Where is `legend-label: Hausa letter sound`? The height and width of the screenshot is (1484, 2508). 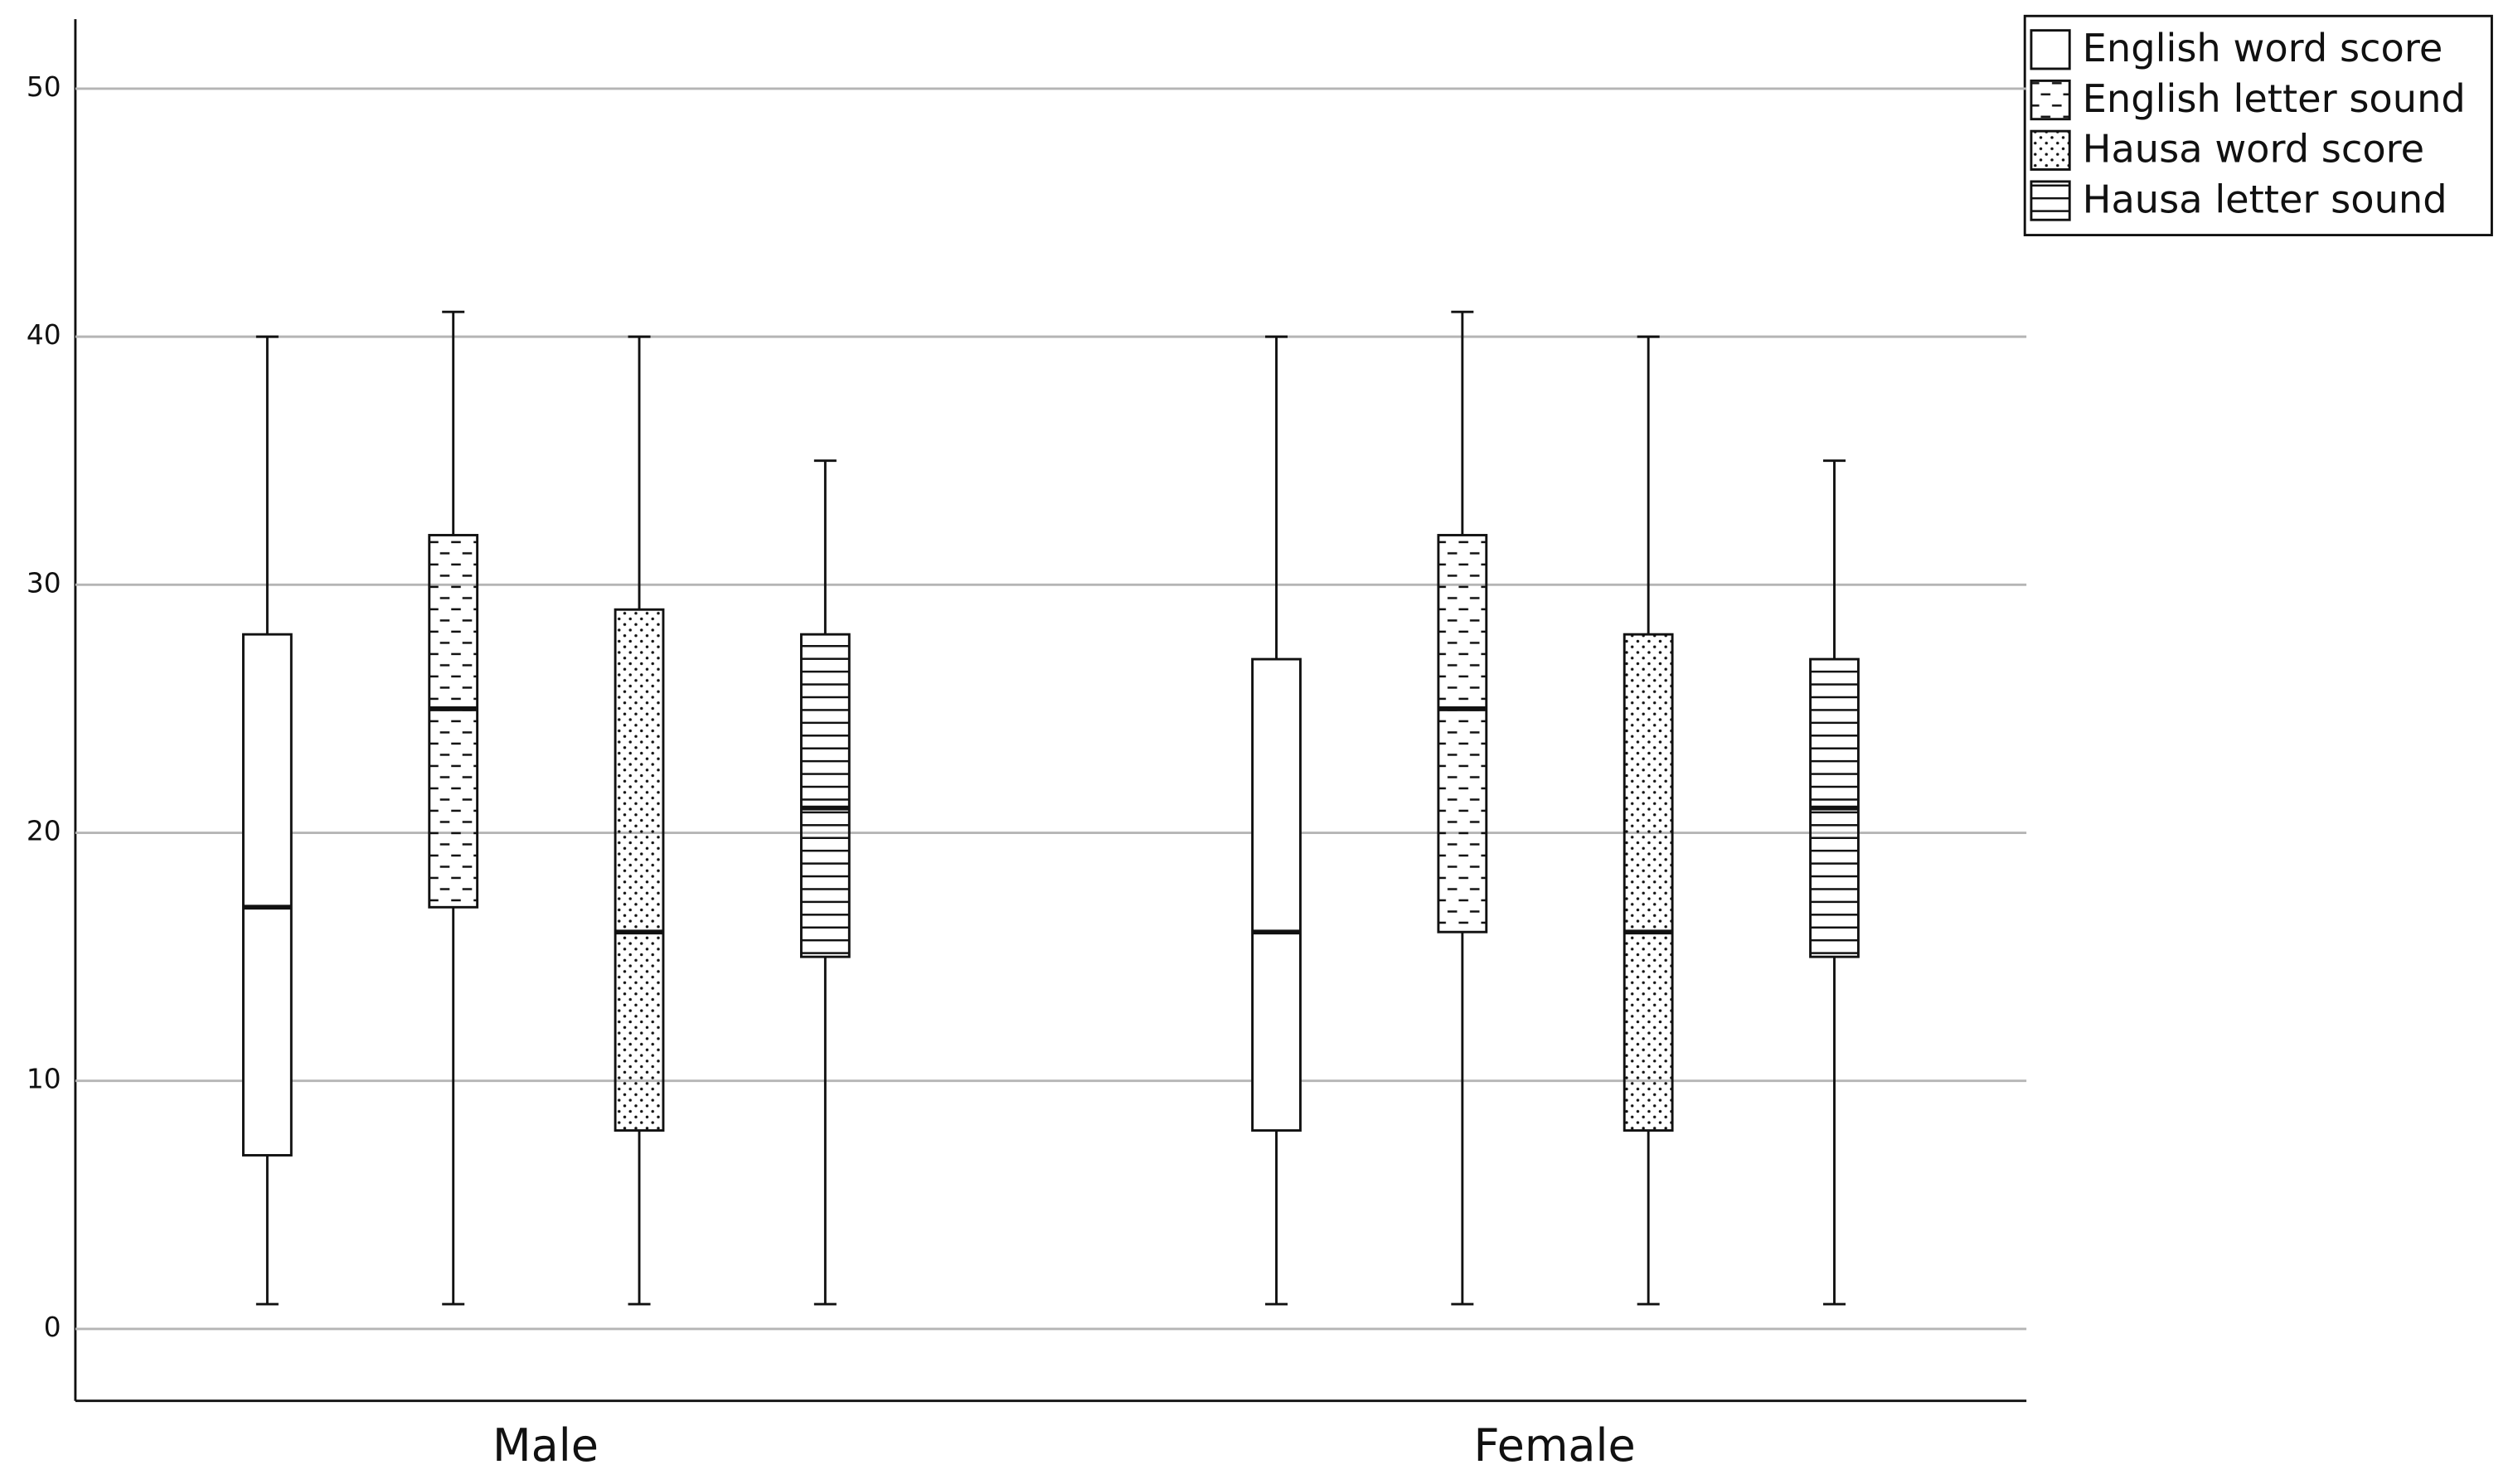
legend-label: Hausa letter sound is located at coordinates (2265, 200).